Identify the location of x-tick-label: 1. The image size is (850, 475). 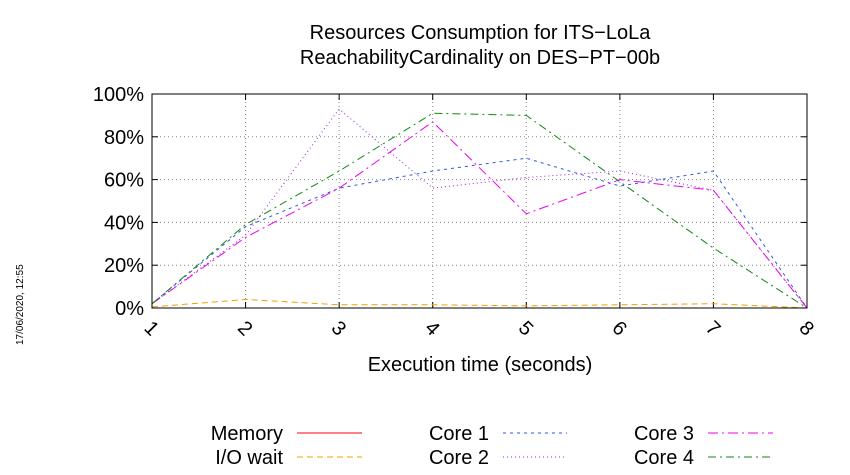
(151, 328).